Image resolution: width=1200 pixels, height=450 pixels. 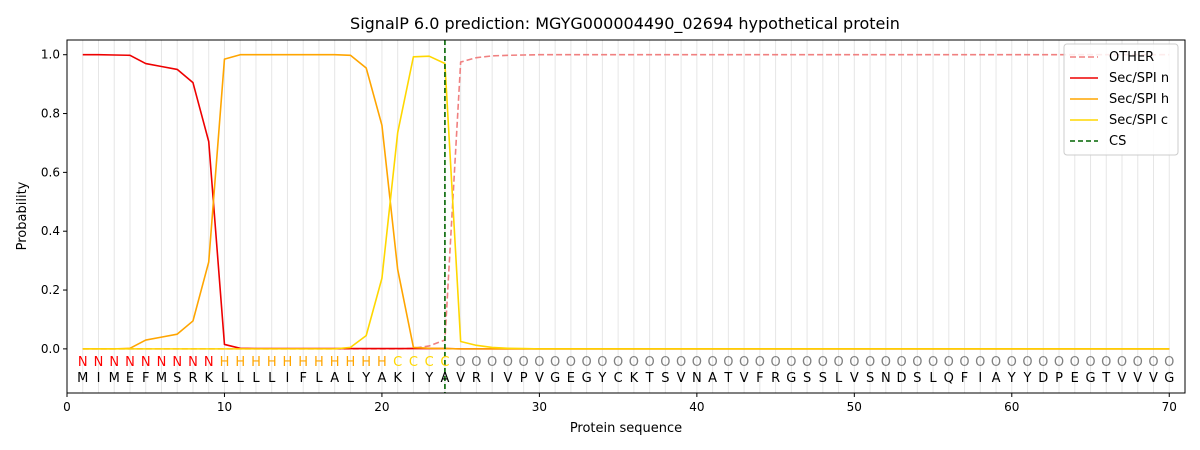 I want to click on x-tick-label: 30, so click(x=539, y=407).